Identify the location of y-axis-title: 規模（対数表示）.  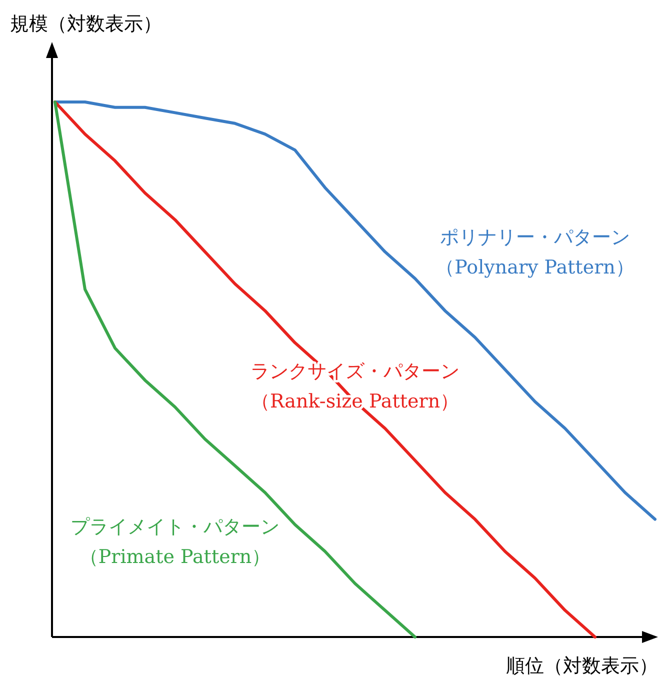
(86, 24).